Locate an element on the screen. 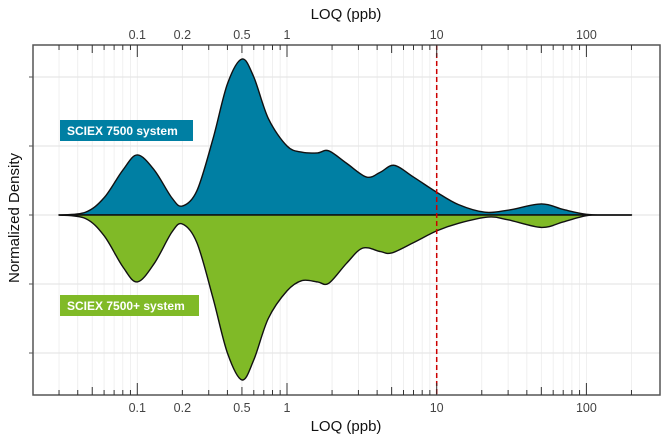  x-axis-title-top: LOQ (ppb) is located at coordinates (346, 14).